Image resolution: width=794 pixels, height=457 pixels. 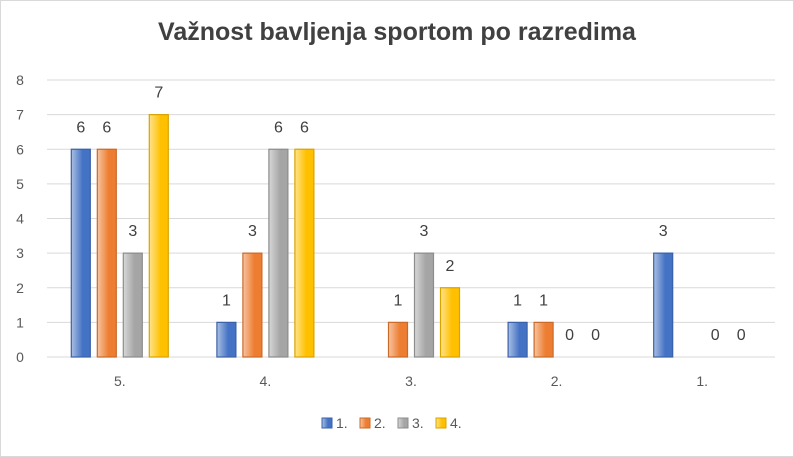 I want to click on legend-item: 4., so click(x=448, y=423).